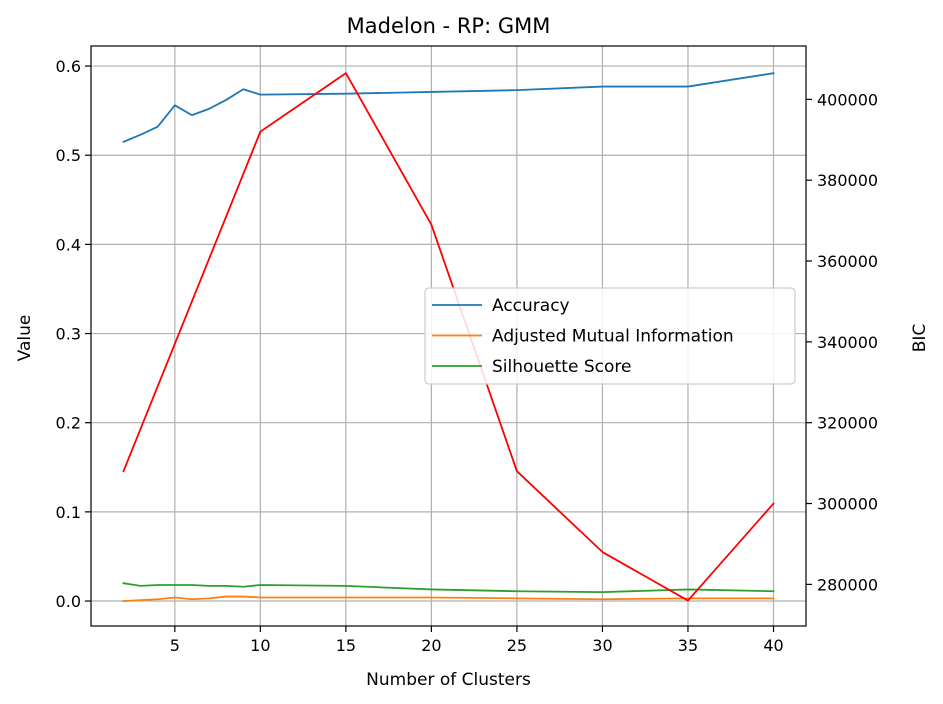  What do you see at coordinates (448, 680) in the screenshot?
I see `x-axis-label: Number of Clusters` at bounding box center [448, 680].